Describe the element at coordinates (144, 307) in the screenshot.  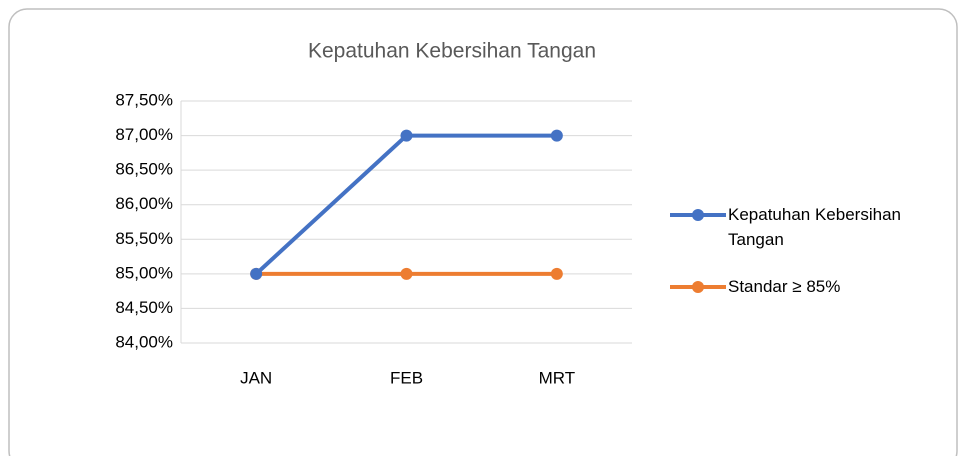
I see `y-tick-label: 84,50%` at that location.